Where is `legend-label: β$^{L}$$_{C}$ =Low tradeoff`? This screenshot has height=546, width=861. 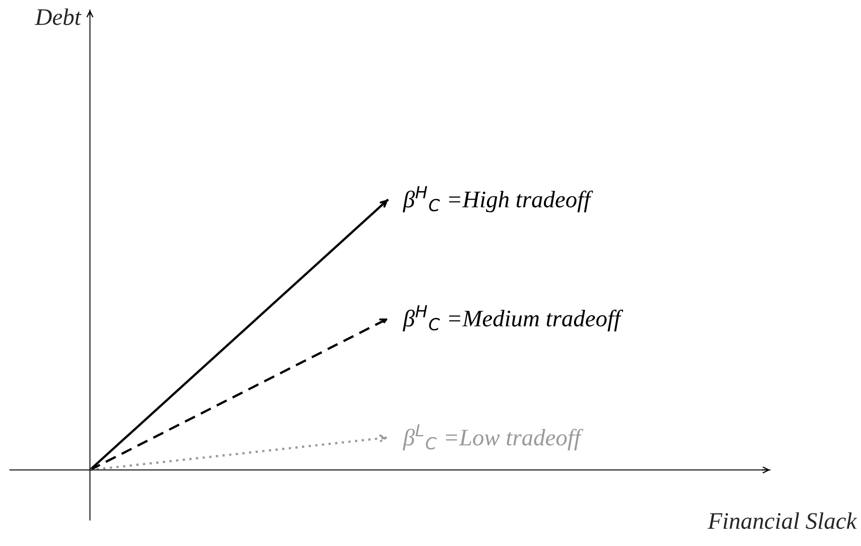 legend-label: β$^{L}$$_{C}$ =Low tradeoff is located at coordinates (493, 437).